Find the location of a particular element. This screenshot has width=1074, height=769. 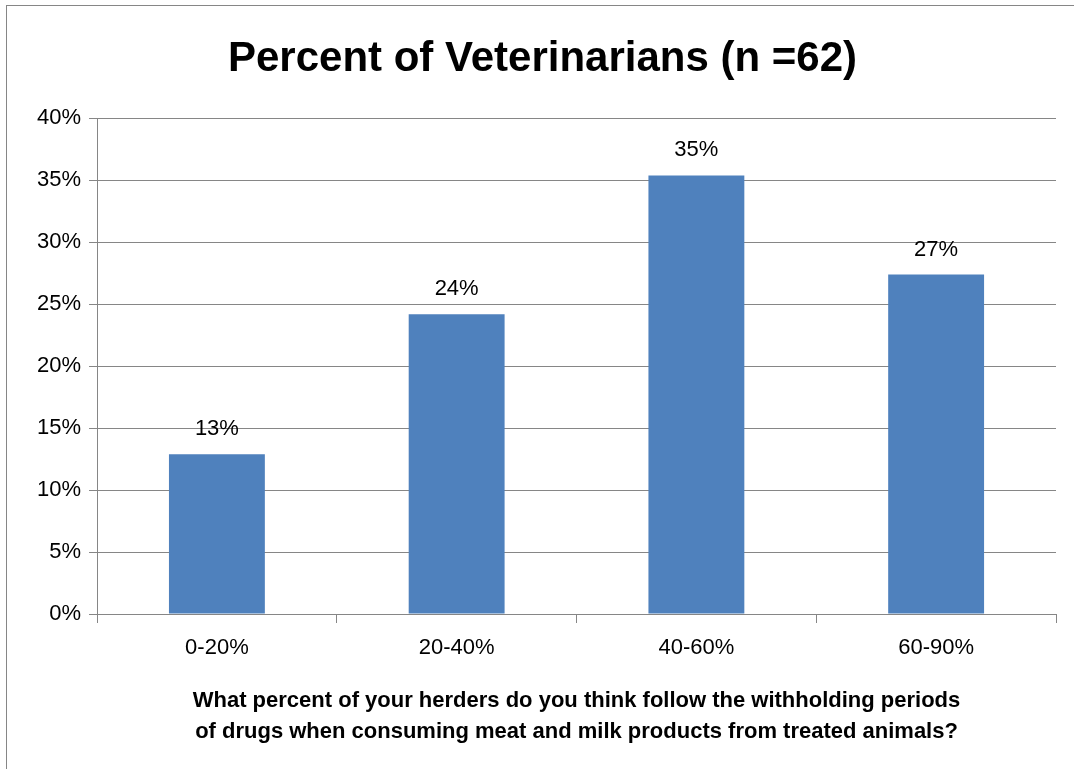

y-tick-label: 0% is located at coordinates (65, 613).